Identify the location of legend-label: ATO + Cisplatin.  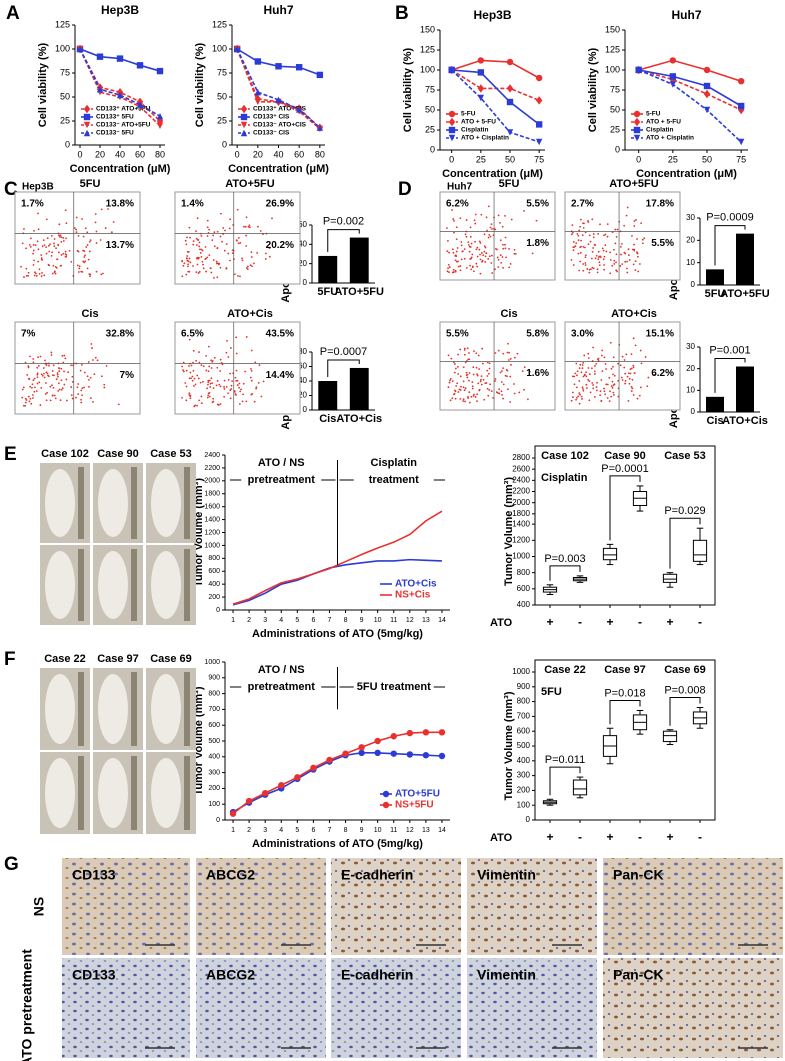
(485, 138).